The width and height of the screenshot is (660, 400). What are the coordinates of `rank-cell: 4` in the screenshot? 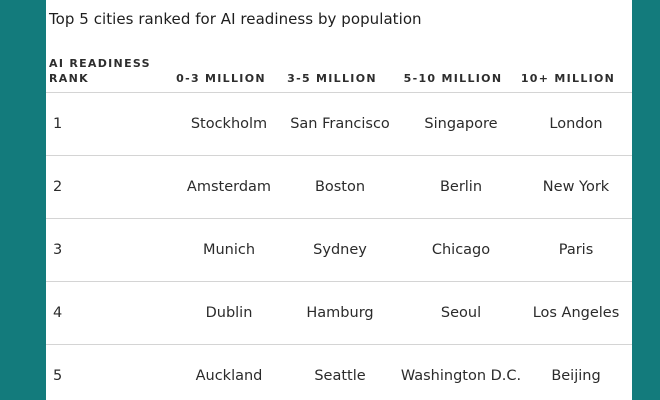 It's located at (58, 313).